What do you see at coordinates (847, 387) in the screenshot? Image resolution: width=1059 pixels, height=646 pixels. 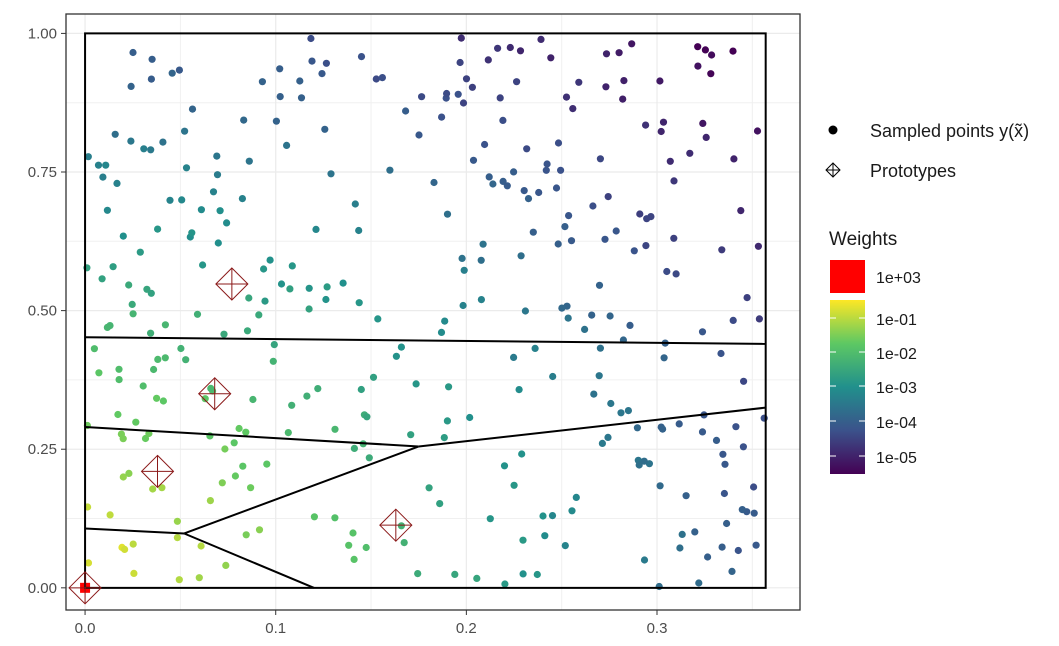 I see `colorbar-gradient` at bounding box center [847, 387].